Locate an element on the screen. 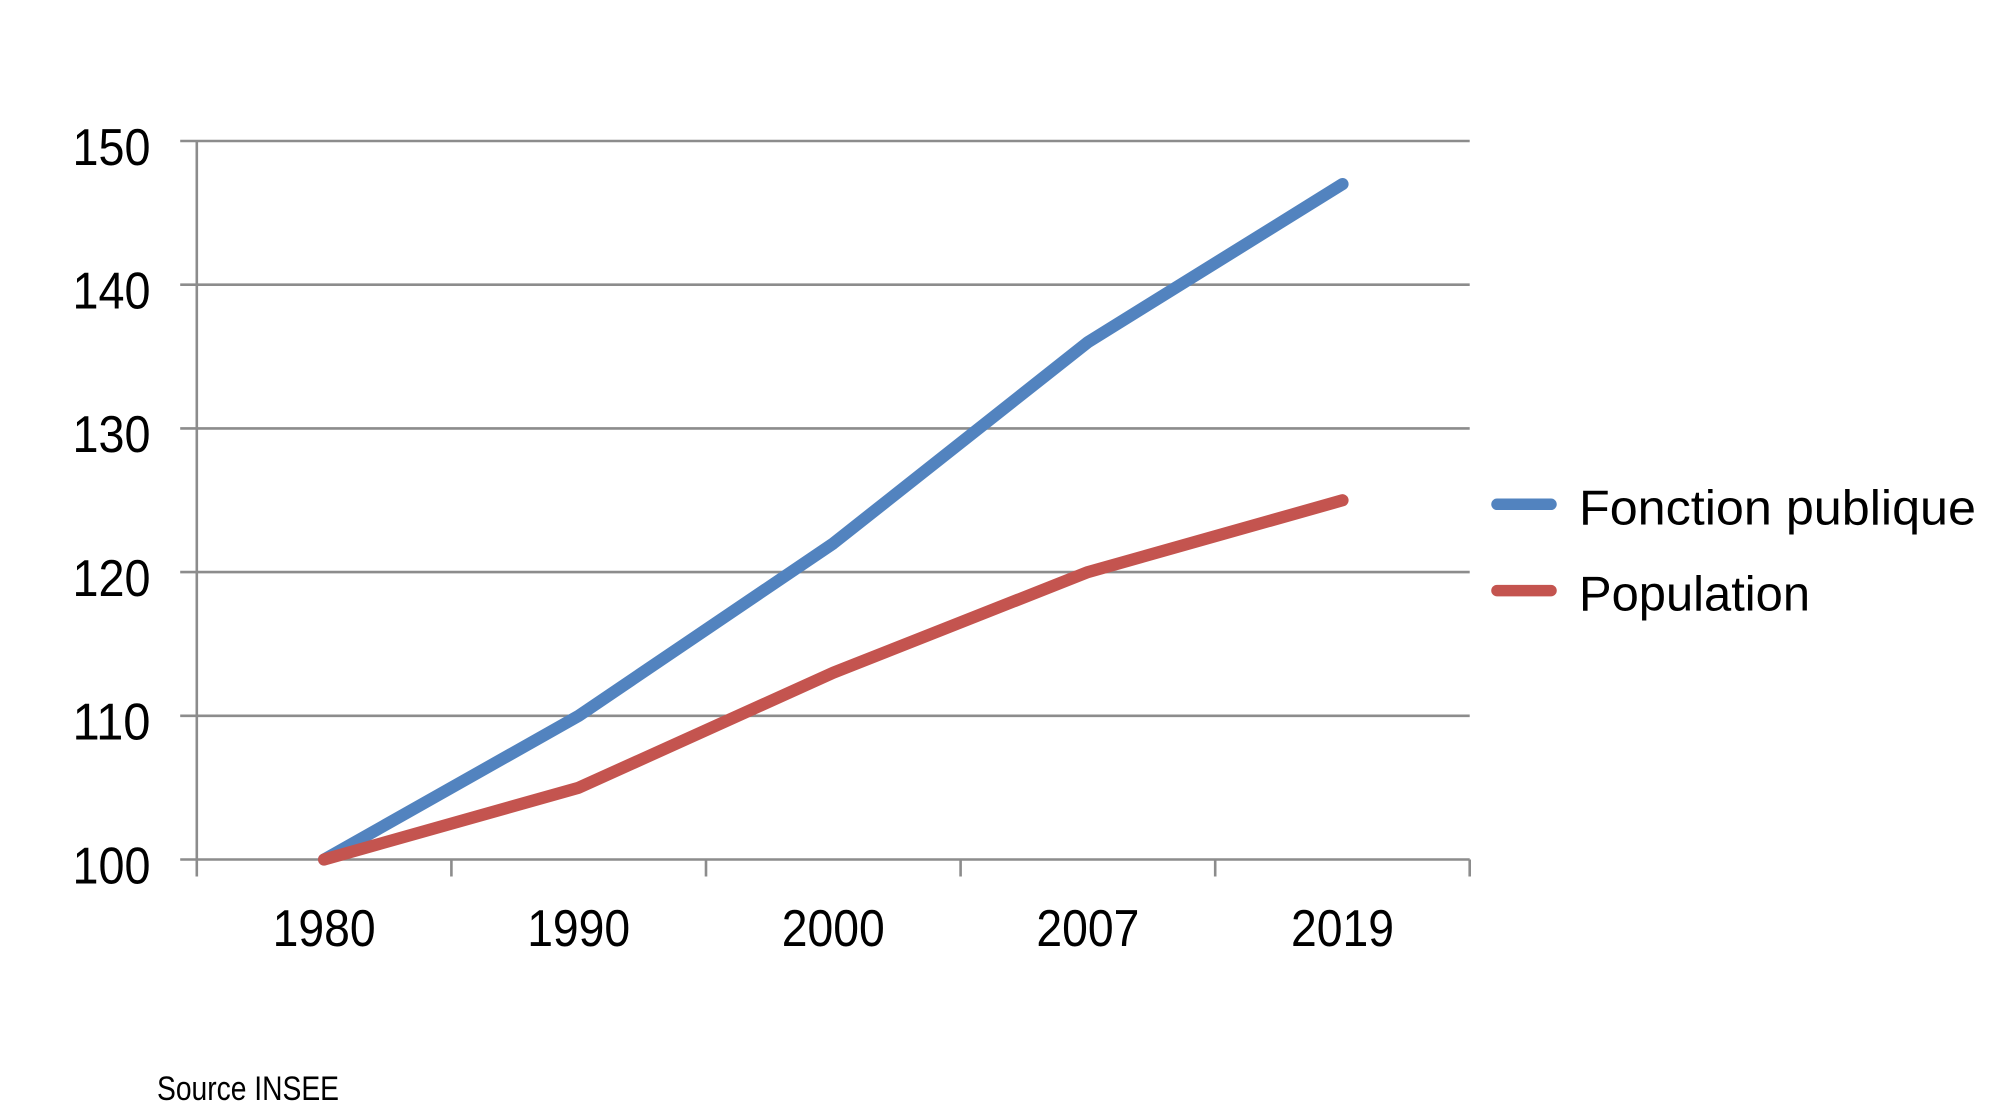 The height and width of the screenshot is (1119, 2000). svg-text: 1990 is located at coordinates (578, 928).